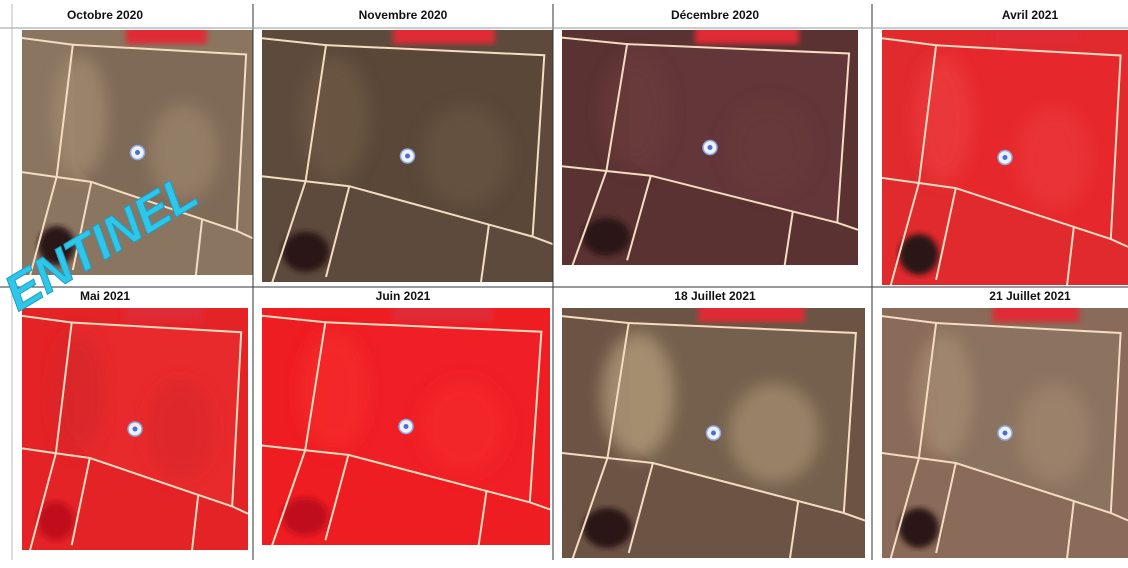  I want to click on panel-label: Juin 2021, so click(403, 296).